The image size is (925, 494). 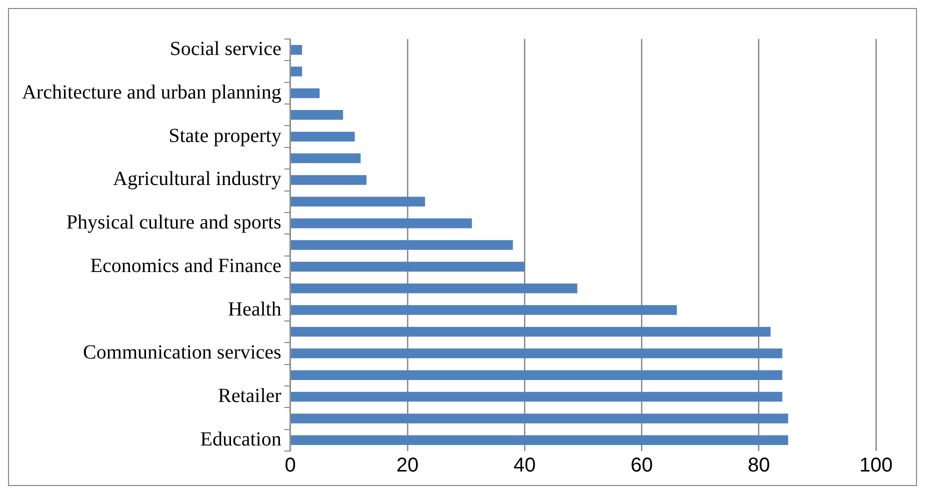 What do you see at coordinates (152, 92) in the screenshot?
I see `y-tick-label: Architecture and urban planning` at bounding box center [152, 92].